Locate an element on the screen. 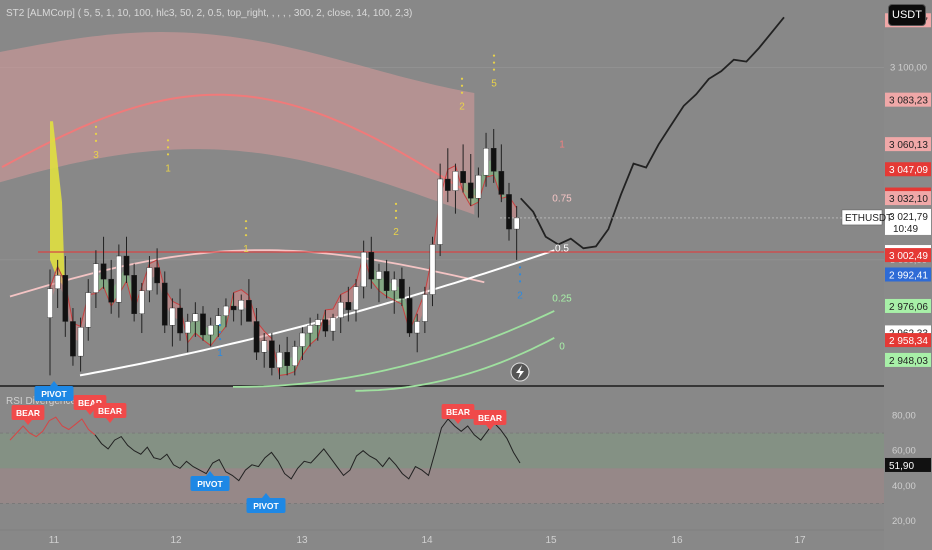 The width and height of the screenshot is (932, 550). rsi-last-value: 51,90 is located at coordinates (908, 464).